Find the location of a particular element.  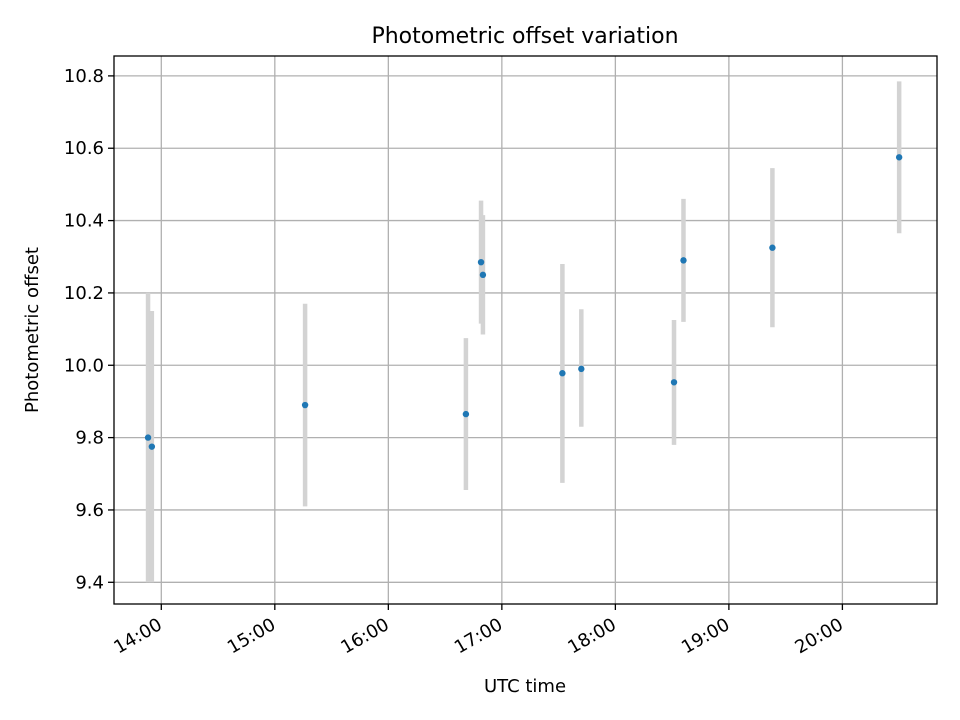

x-axis-label: UTC time is located at coordinates (525, 686).